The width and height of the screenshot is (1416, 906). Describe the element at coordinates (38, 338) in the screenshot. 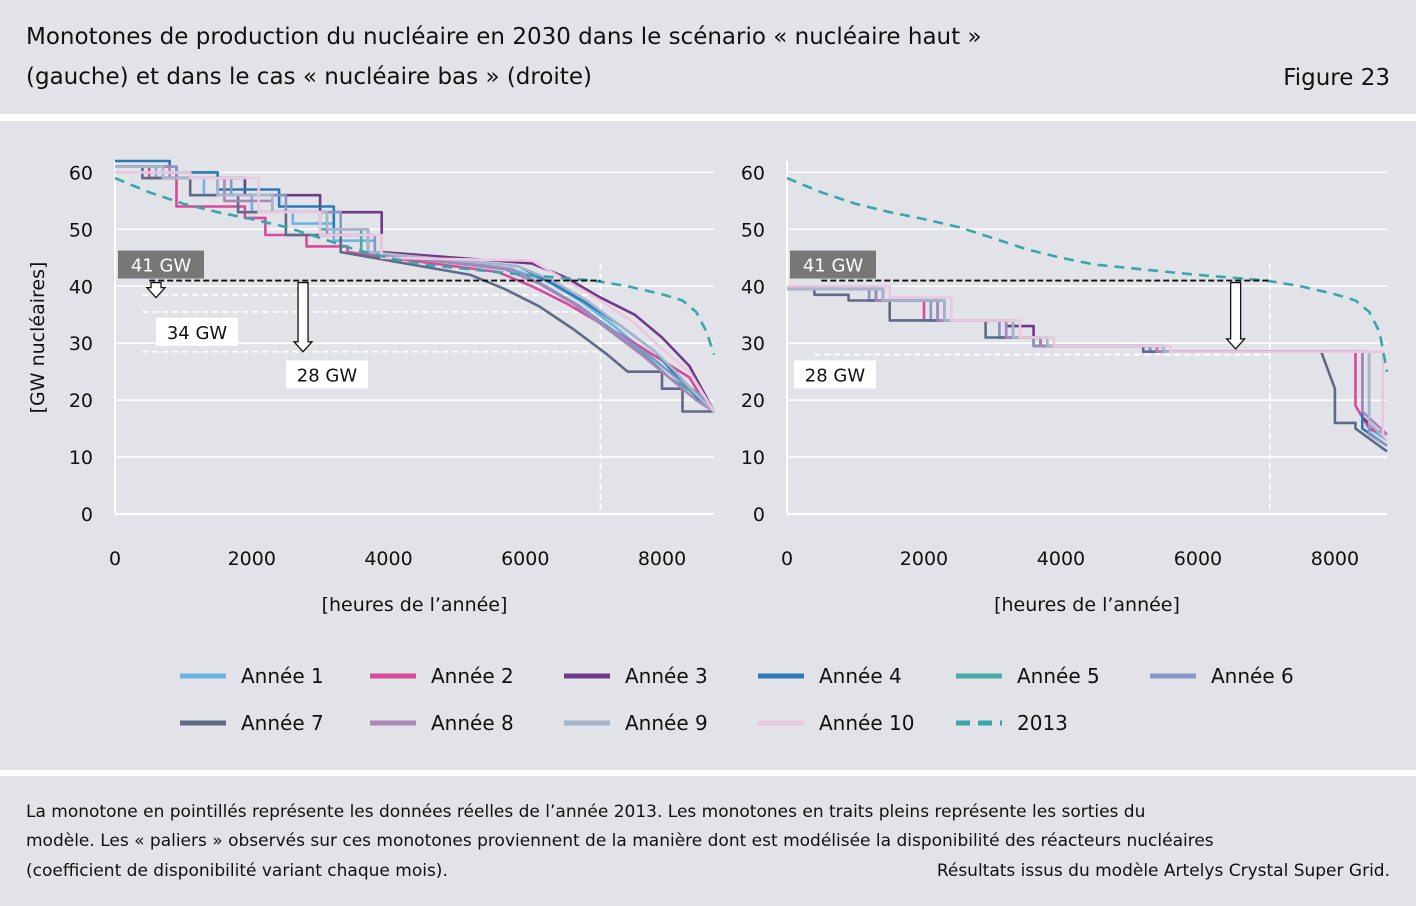

I see `y-axis-title: [GW nucléaires]` at that location.